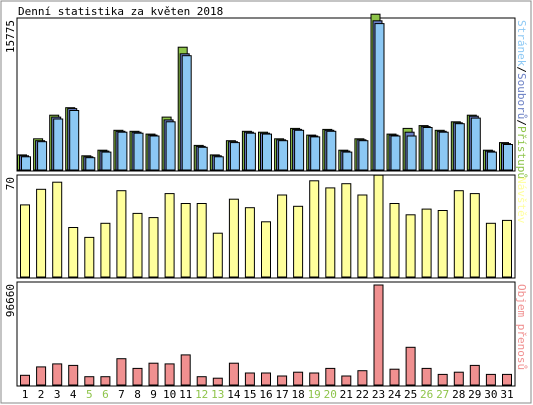  I want to click on bar-top-Stránek-28, so click(459, 147).